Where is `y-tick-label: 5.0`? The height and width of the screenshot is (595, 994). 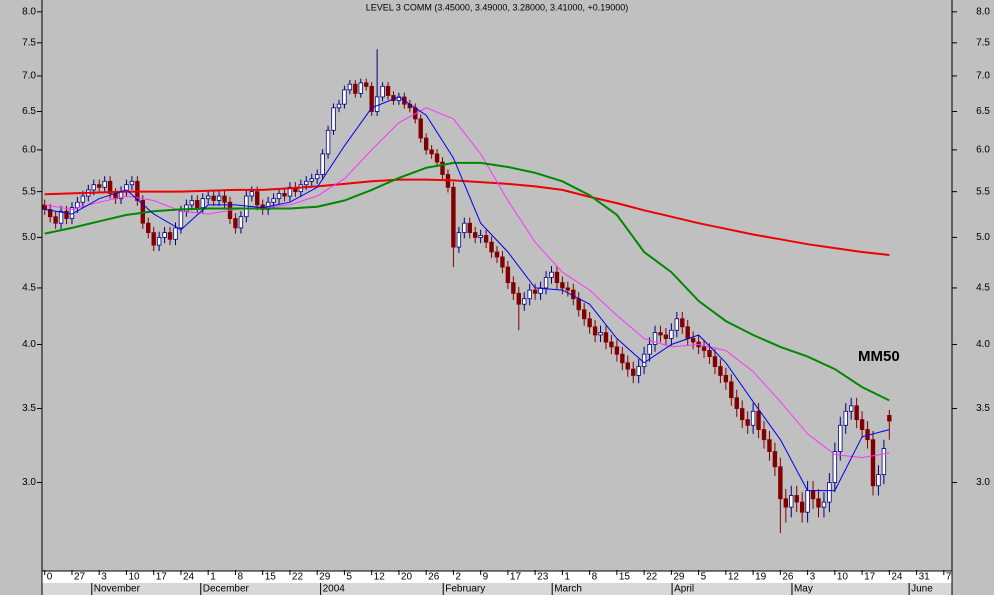 y-tick-label: 5.0 is located at coordinates (29, 237).